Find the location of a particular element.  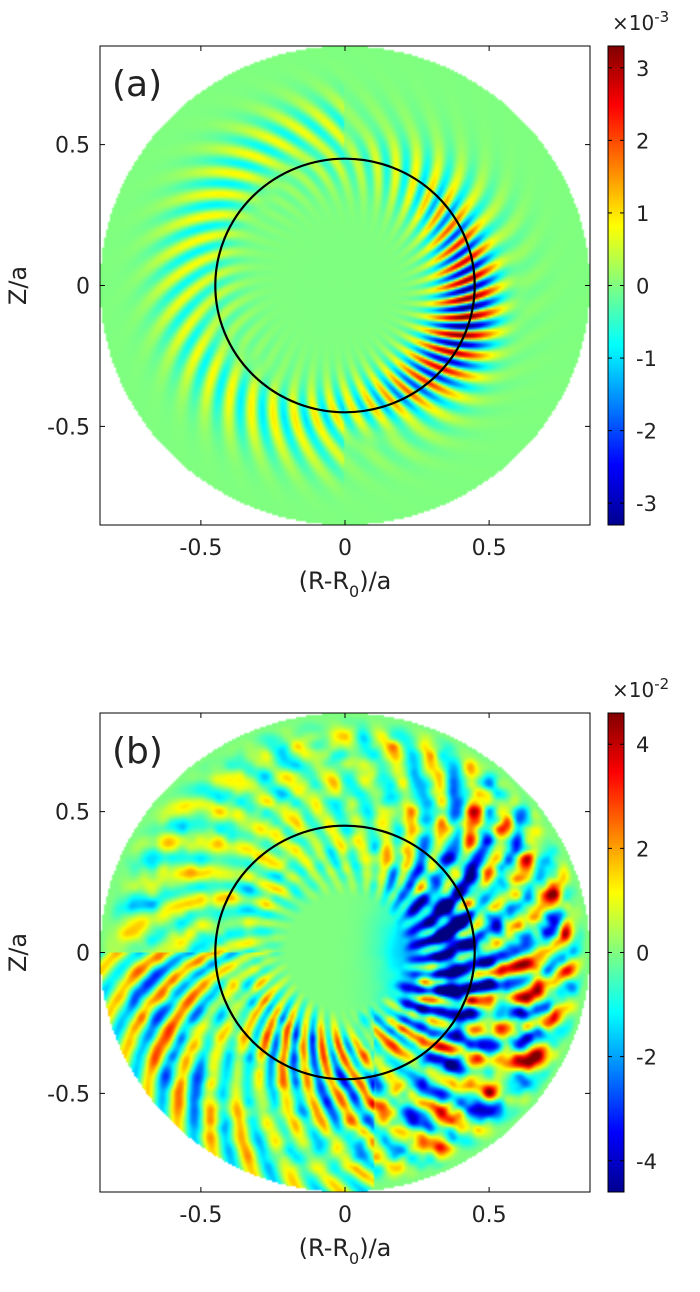

colorbar-exponent: ×10⁻² is located at coordinates (640, 688).